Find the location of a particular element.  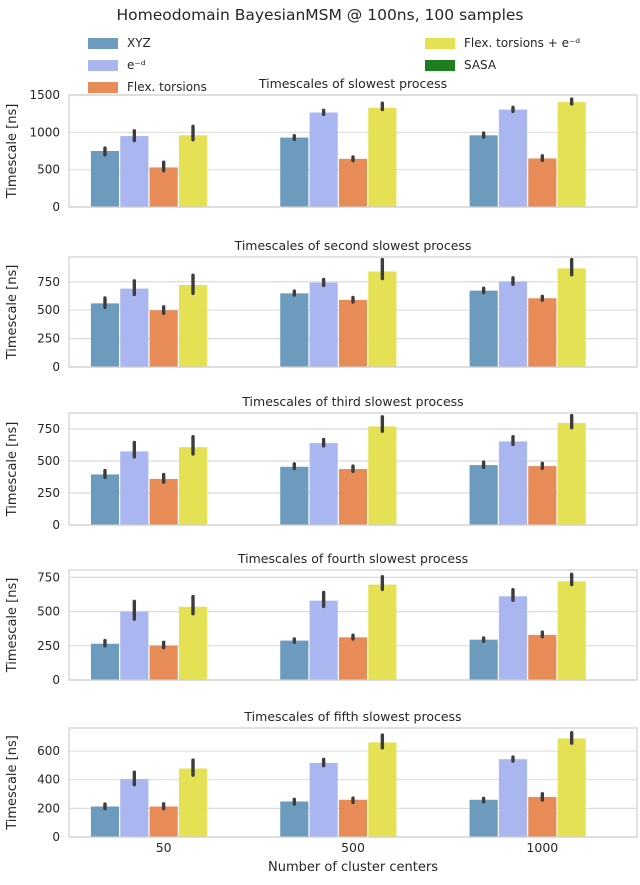

y-tick-label: 1000 is located at coordinates (44, 132).